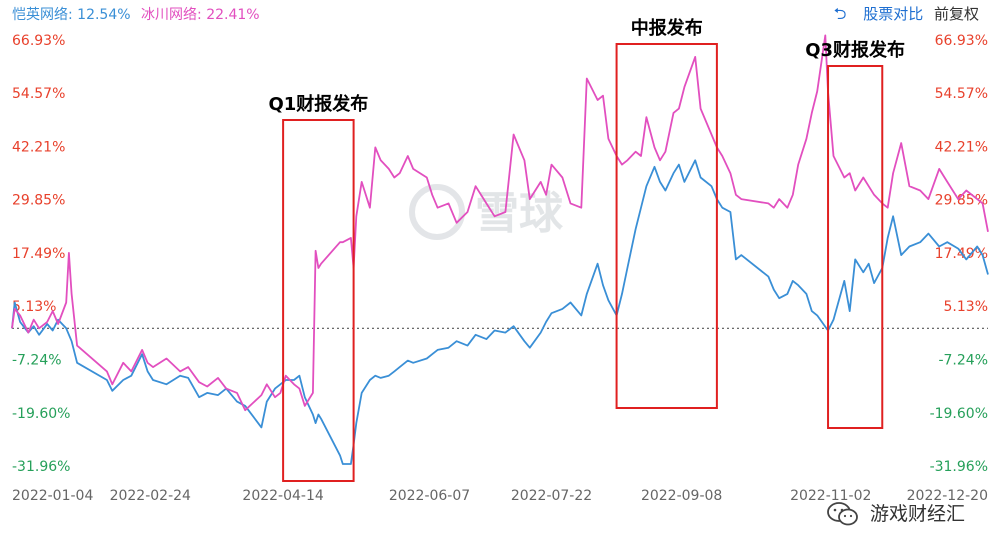 The width and height of the screenshot is (1001, 551). Describe the element at coordinates (38, 94) in the screenshot. I see `y-tick-label-left: 54.57%` at that location.